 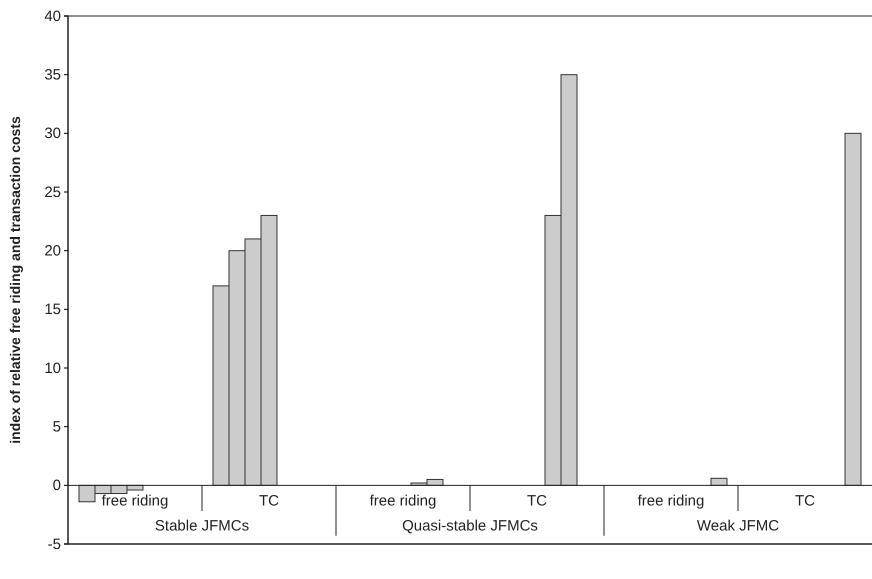 I want to click on y-tick-label: 20, so click(x=52, y=251).